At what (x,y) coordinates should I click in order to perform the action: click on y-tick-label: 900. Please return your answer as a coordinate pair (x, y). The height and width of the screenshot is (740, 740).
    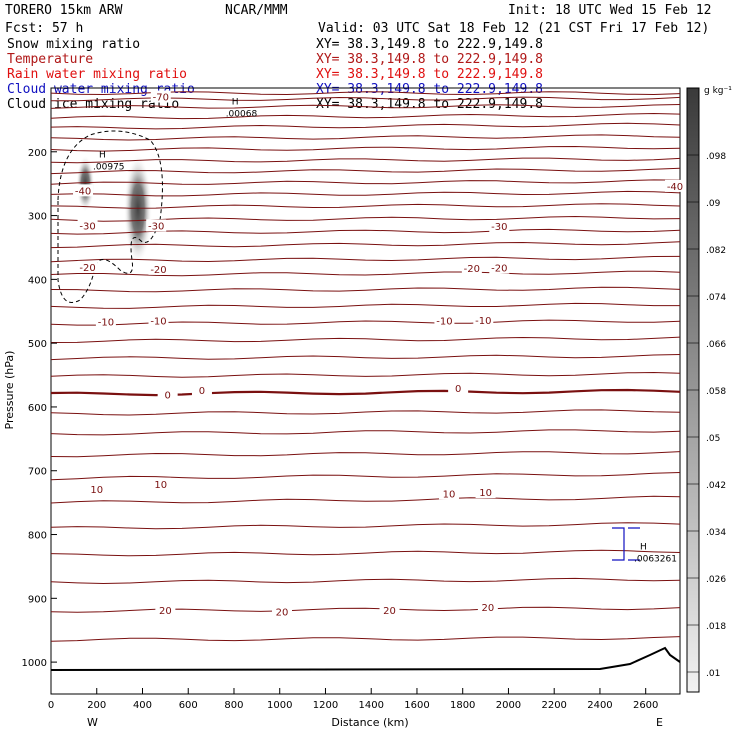
    Looking at the image, I should click on (37, 599).